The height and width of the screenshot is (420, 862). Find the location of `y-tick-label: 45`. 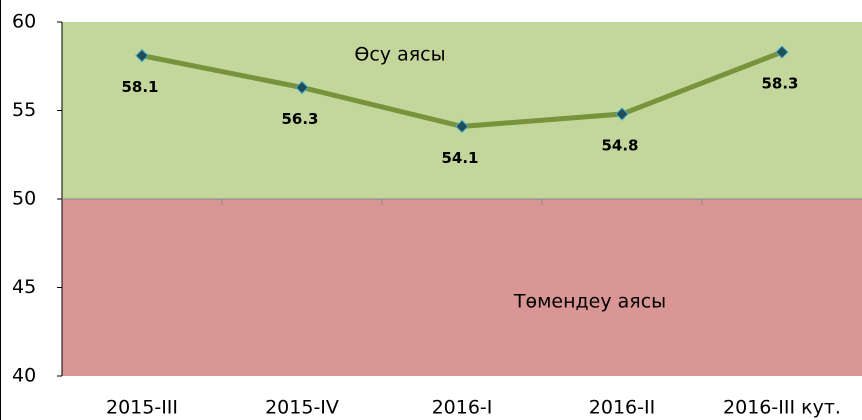

y-tick-label: 45 is located at coordinates (24, 287).